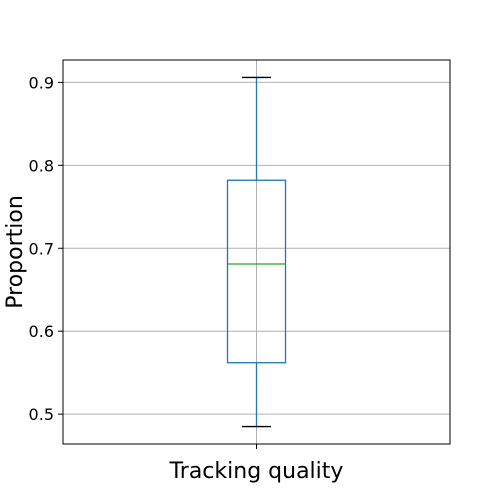  I want to click on y-tick-label: 0.9, so click(41, 82).